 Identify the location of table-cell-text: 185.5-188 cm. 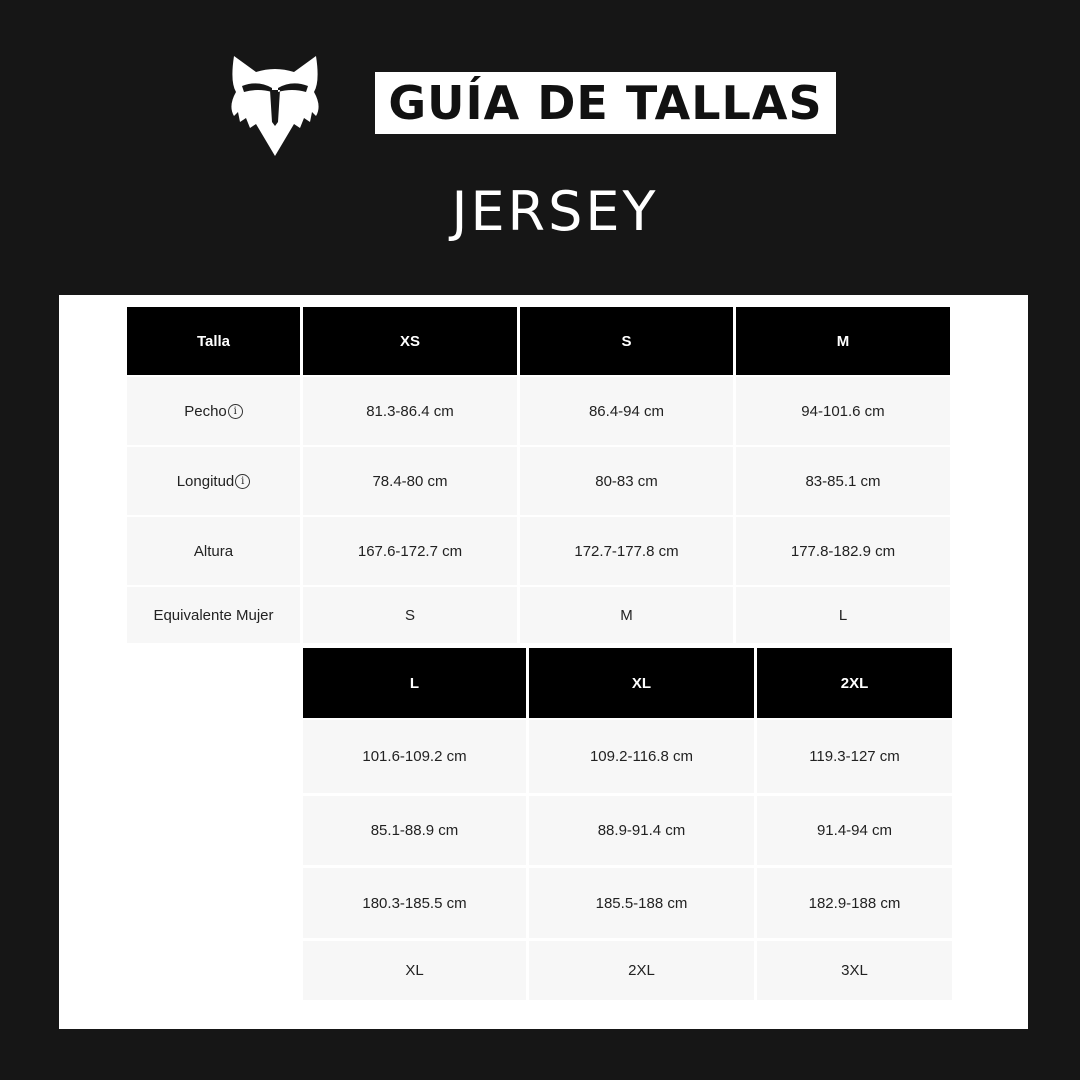
(641, 903).